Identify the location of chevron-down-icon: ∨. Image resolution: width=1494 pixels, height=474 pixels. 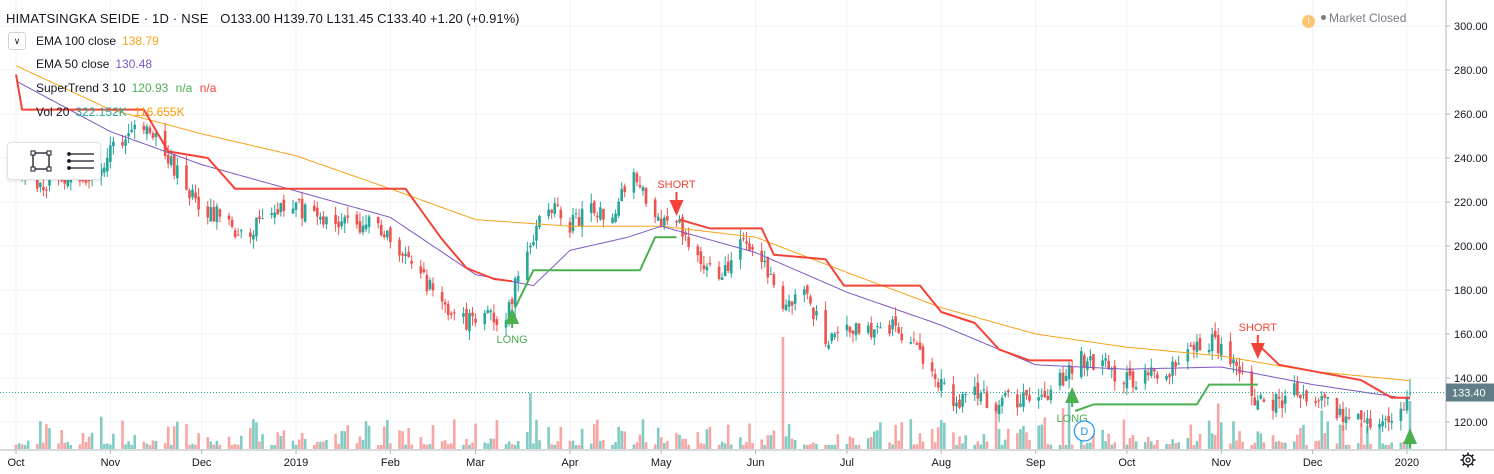
(17, 41).